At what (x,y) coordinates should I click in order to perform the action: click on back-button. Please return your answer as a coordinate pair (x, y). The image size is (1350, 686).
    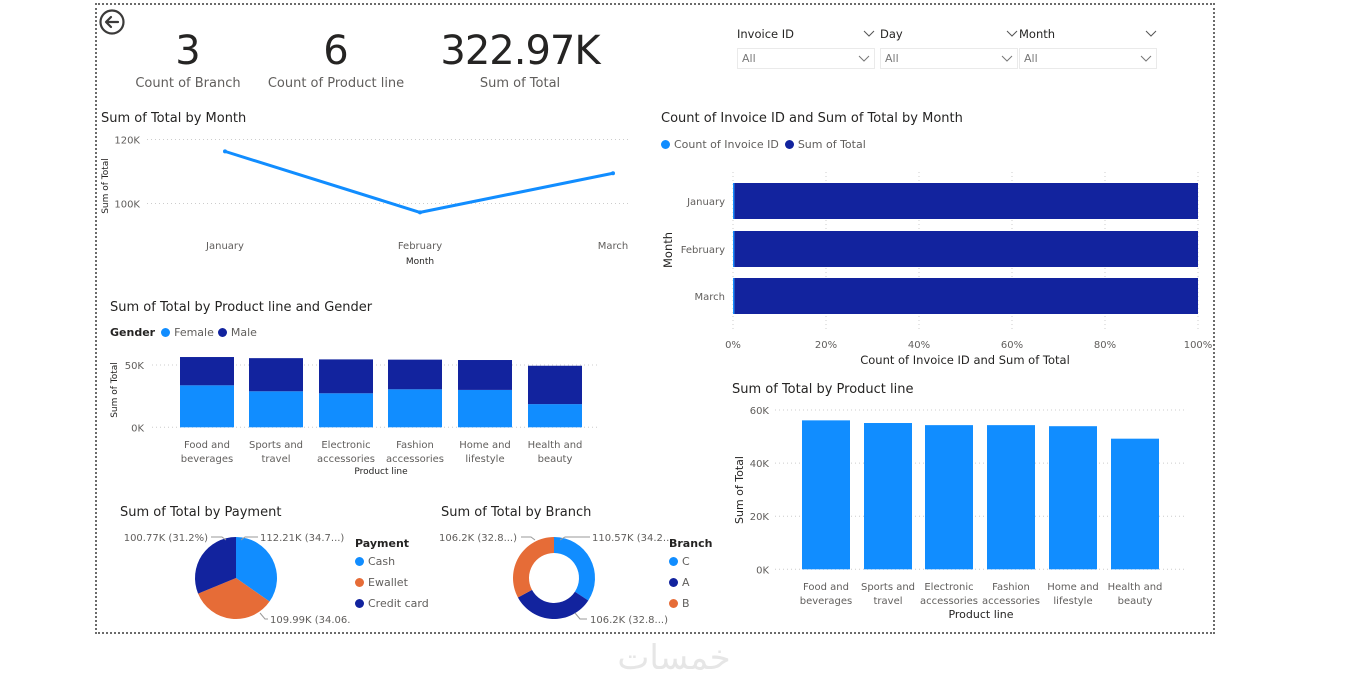
    Looking at the image, I should click on (112, 22).